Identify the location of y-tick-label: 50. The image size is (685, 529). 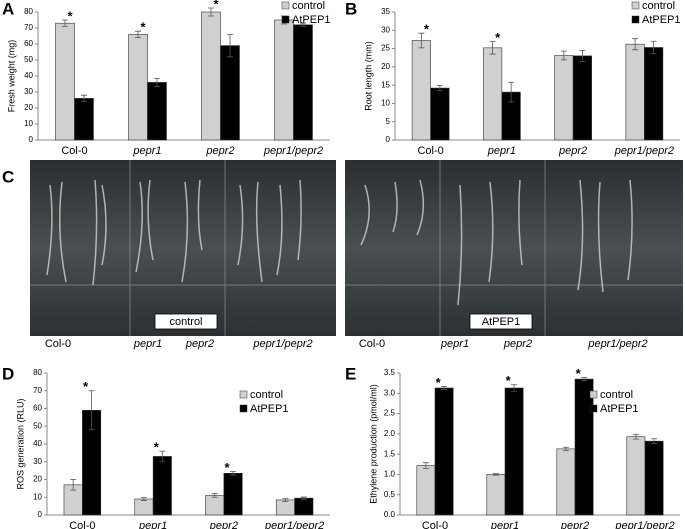
(37, 425).